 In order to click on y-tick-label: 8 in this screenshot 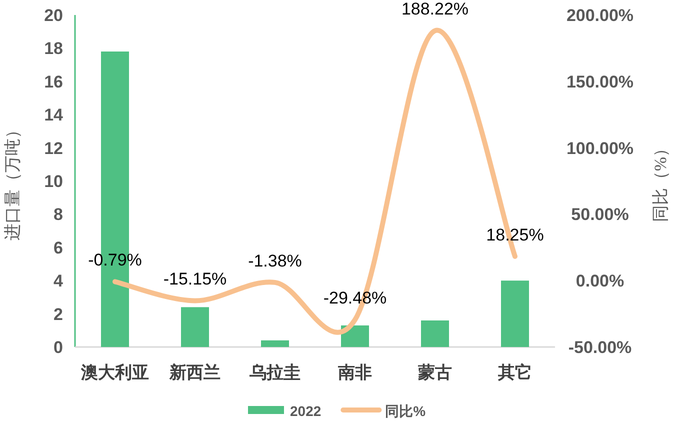, I will do `click(58, 214)`.